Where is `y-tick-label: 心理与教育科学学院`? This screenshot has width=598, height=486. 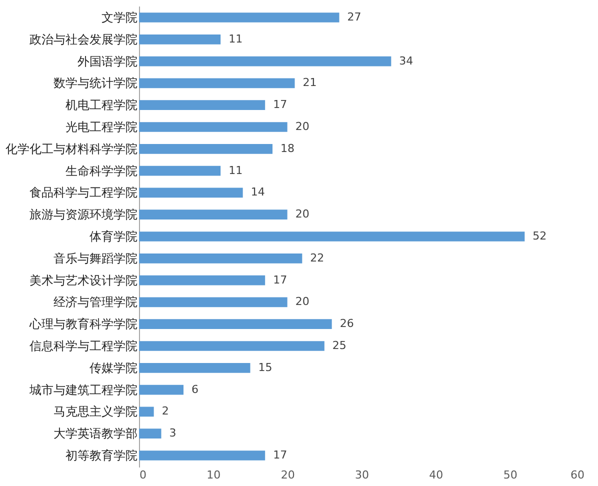
y-tick-label: 心理与教育科学学院 is located at coordinates (83, 324).